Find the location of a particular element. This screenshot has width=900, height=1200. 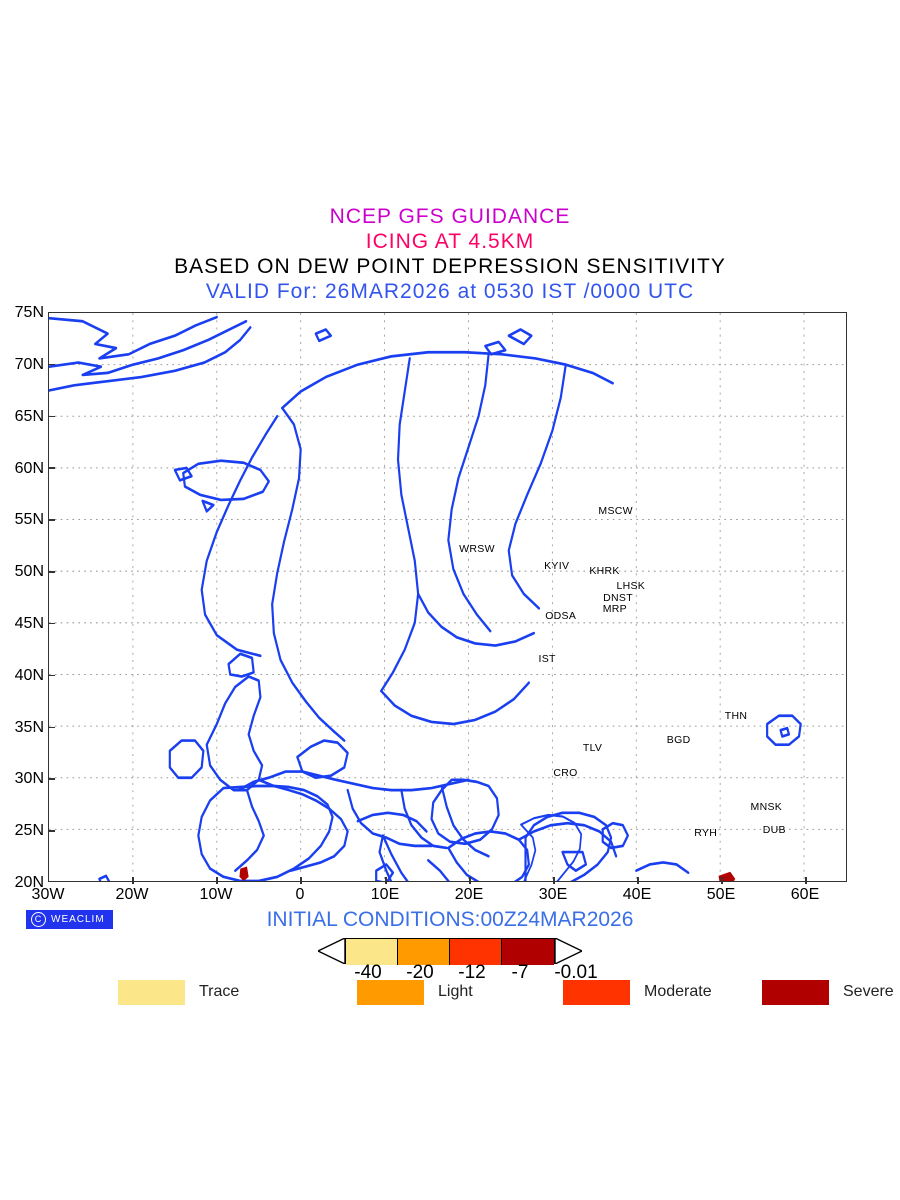

colorbar-tick--40: -40 is located at coordinates (368, 972).